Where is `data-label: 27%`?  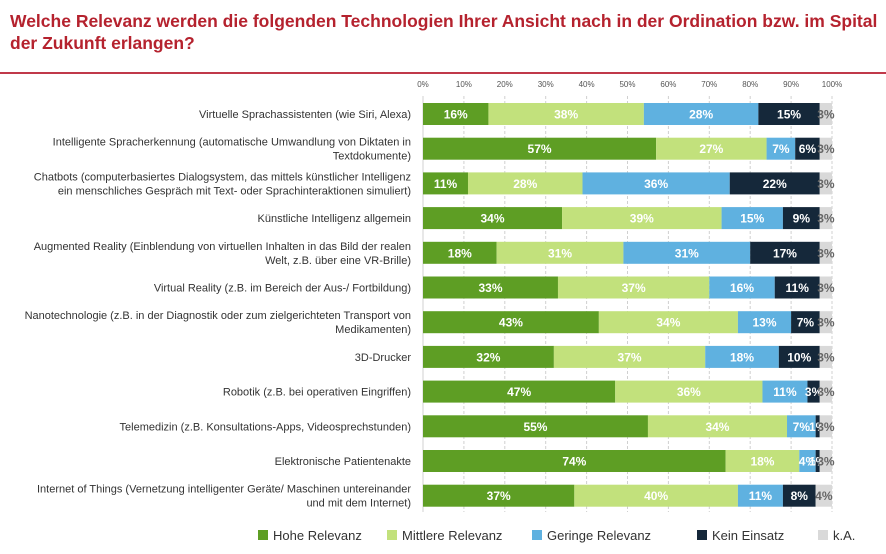 data-label: 27% is located at coordinates (711, 149).